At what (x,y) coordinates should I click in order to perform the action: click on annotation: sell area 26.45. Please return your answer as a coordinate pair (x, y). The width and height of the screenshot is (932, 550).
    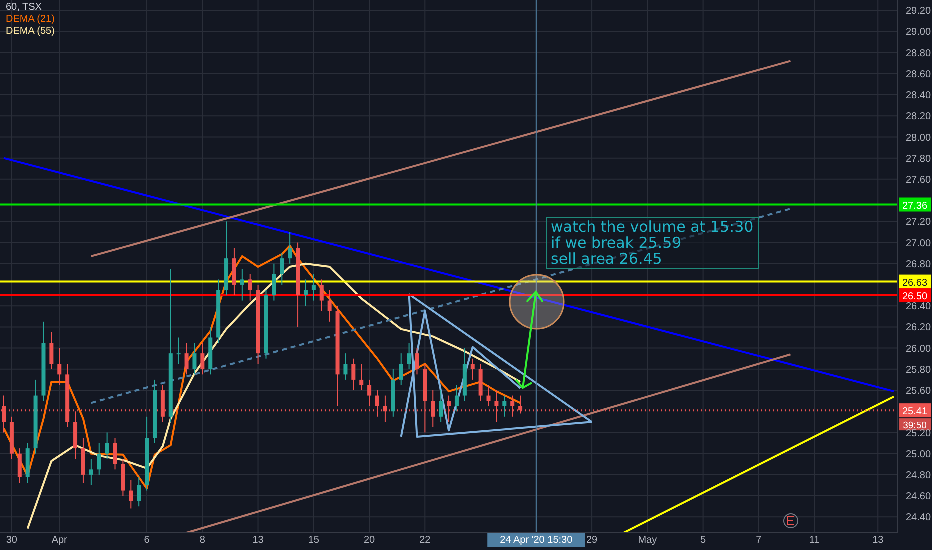
    Looking at the image, I should click on (607, 259).